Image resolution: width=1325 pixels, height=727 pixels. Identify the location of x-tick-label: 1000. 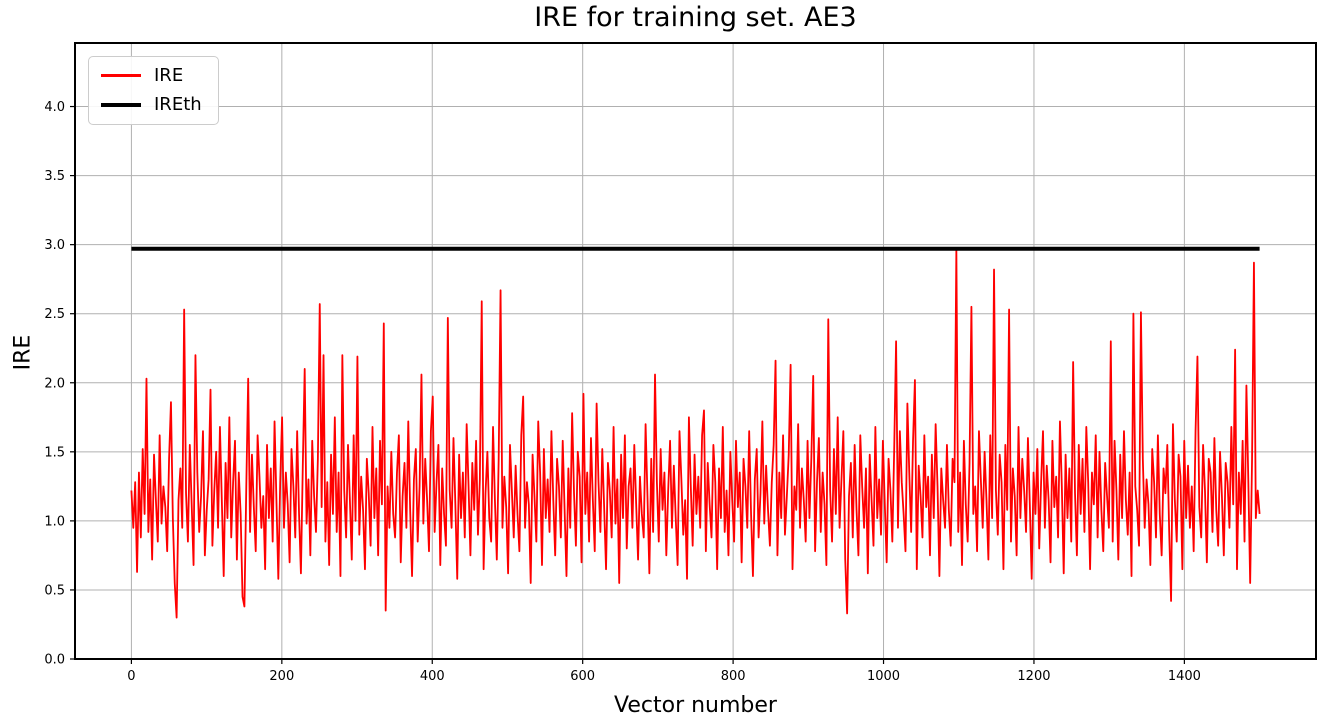
(883, 676).